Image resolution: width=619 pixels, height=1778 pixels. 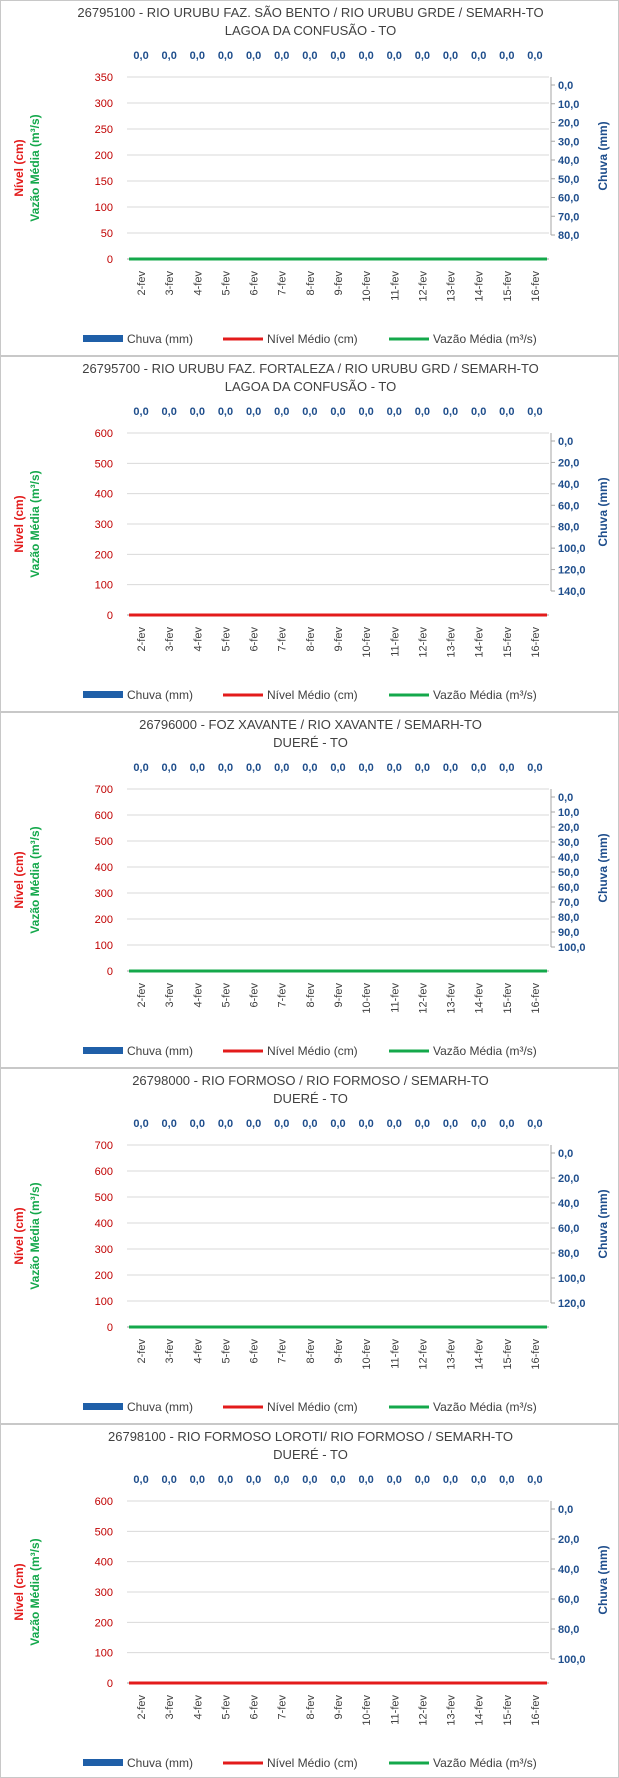 I want to click on y-right-tick-label: 40,0, so click(x=568, y=161).